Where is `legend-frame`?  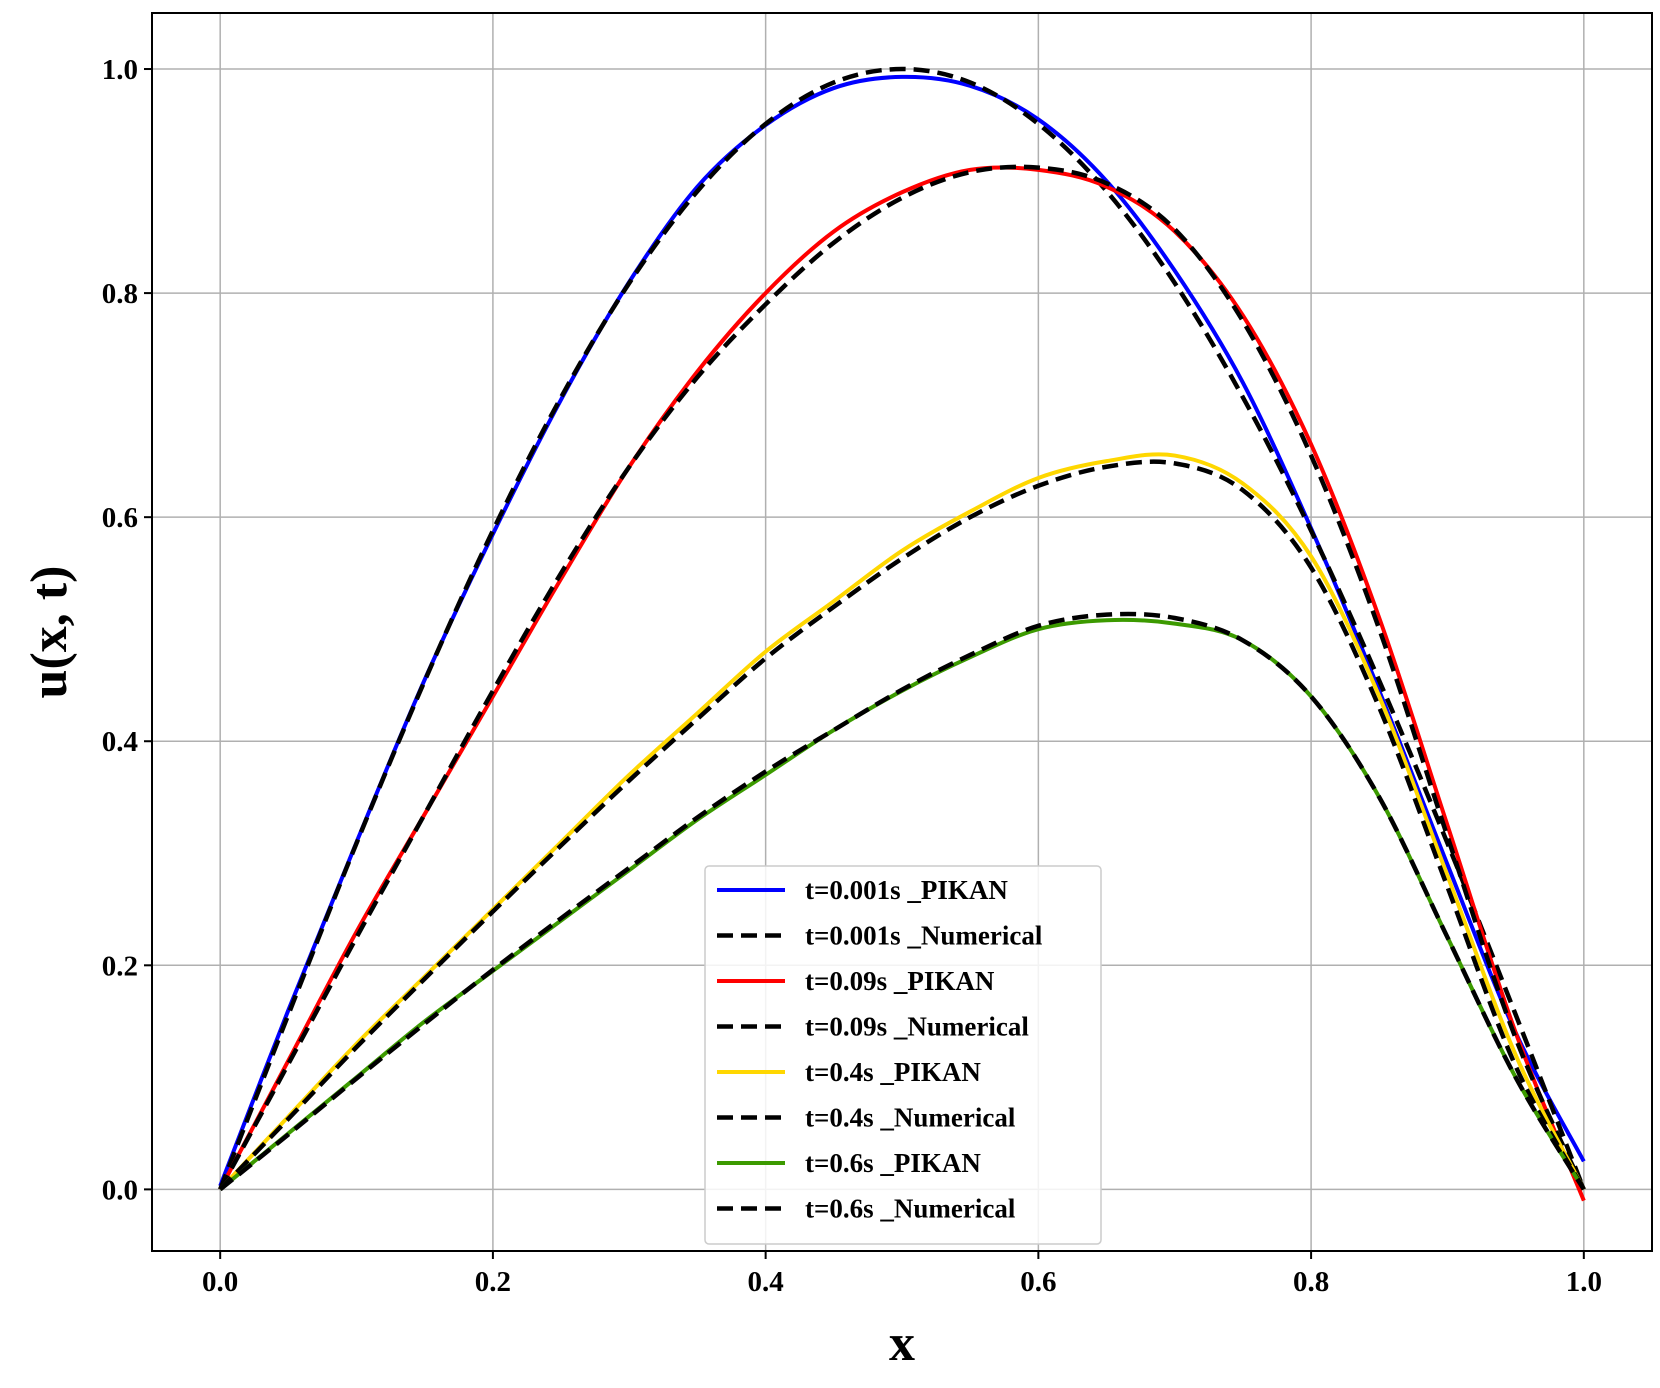
legend-frame is located at coordinates (903, 1055).